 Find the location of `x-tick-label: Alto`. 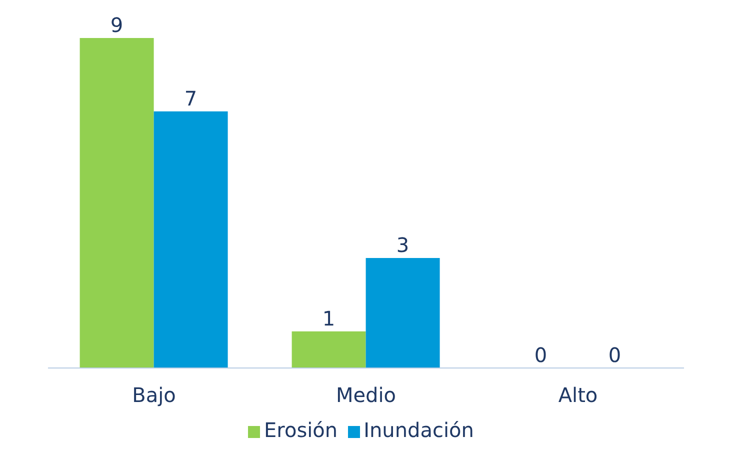

x-tick-label: Alto is located at coordinates (578, 395).